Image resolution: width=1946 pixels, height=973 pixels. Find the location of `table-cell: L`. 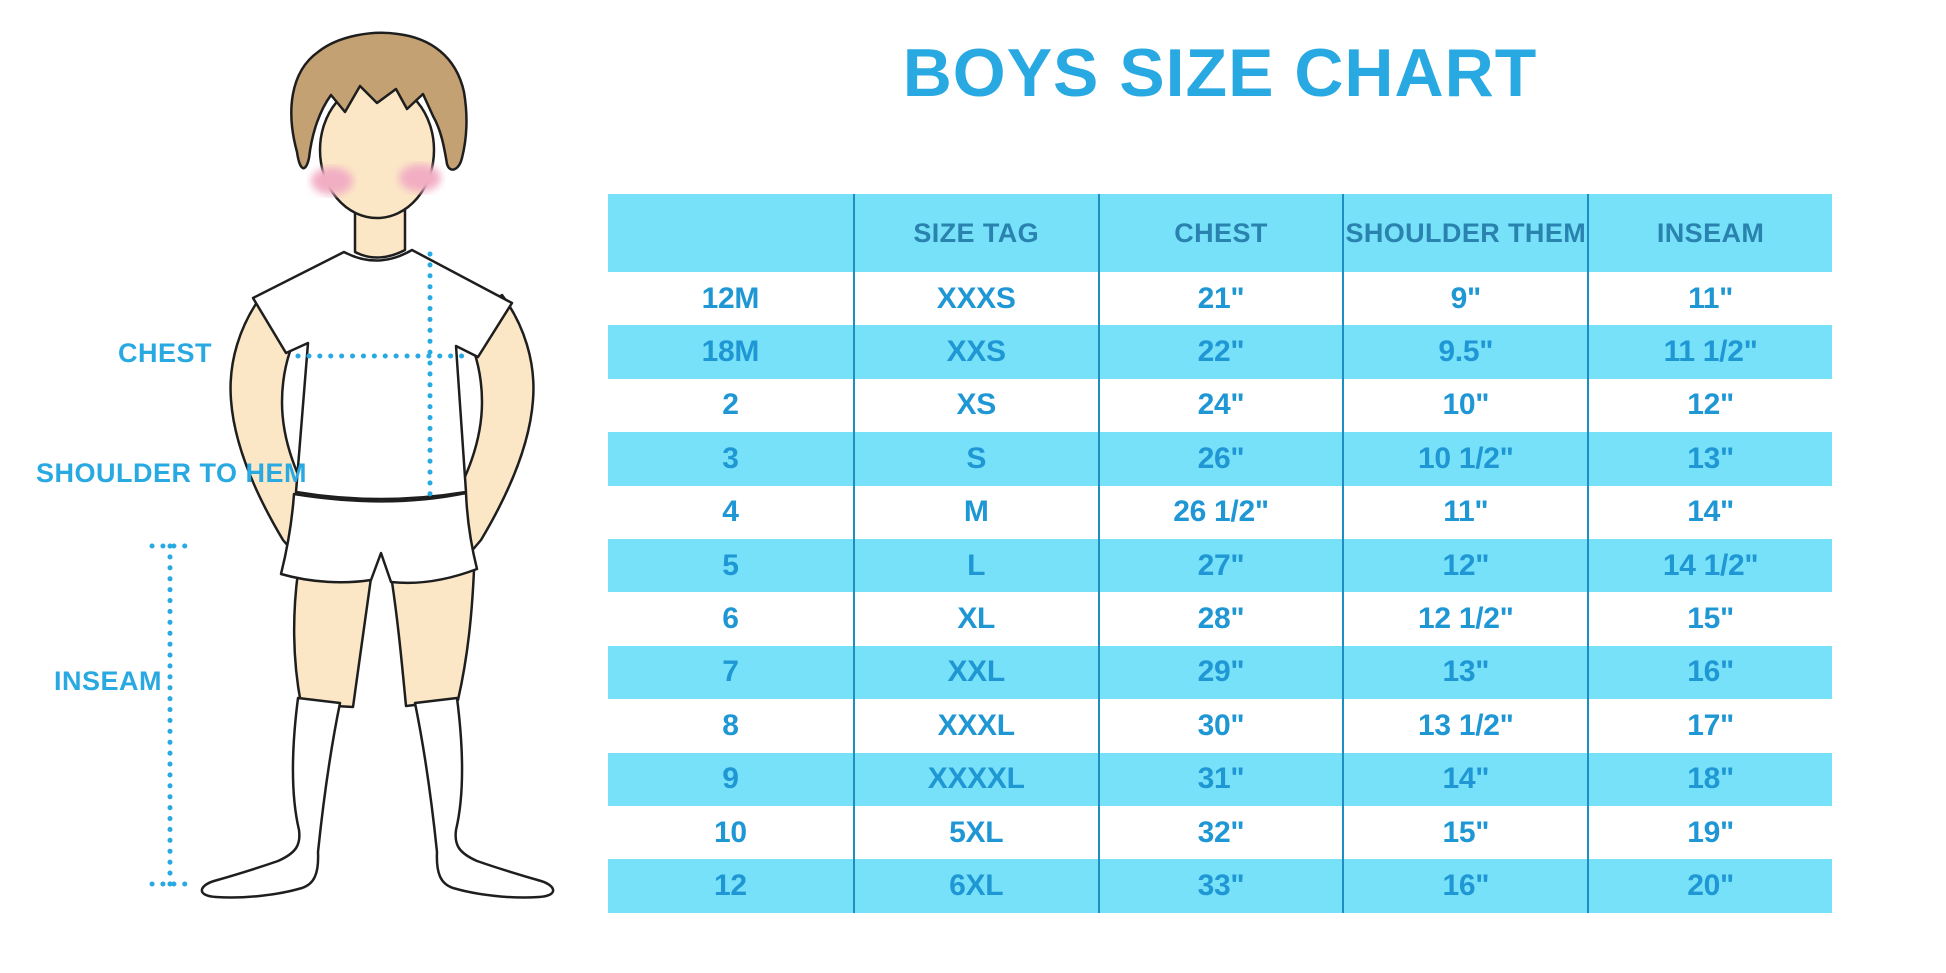

table-cell: L is located at coordinates (975, 565).